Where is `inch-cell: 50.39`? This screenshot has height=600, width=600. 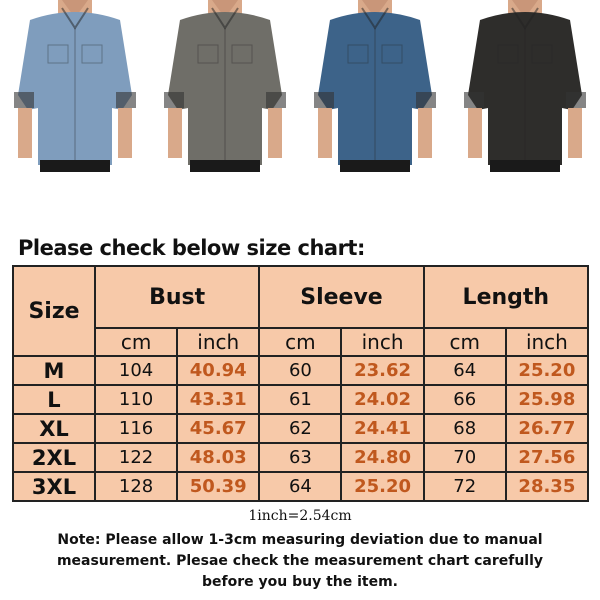 inch-cell: 50.39 is located at coordinates (218, 486).